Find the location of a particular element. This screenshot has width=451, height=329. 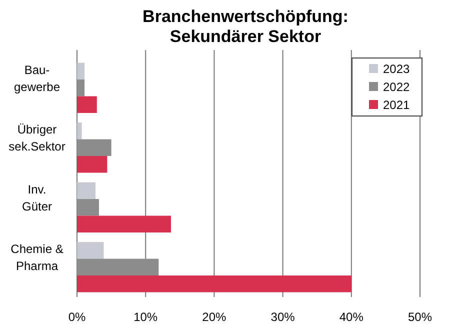

x-tick-label: 20% is located at coordinates (214, 317).